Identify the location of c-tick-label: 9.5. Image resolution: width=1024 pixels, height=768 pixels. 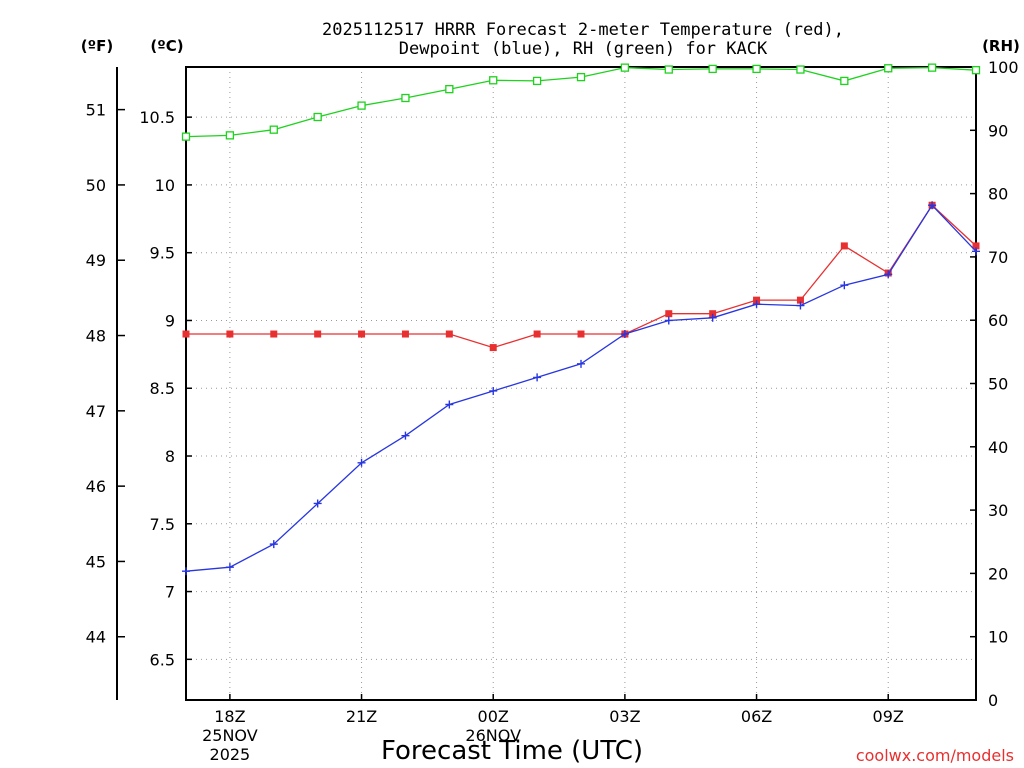
(162, 253).